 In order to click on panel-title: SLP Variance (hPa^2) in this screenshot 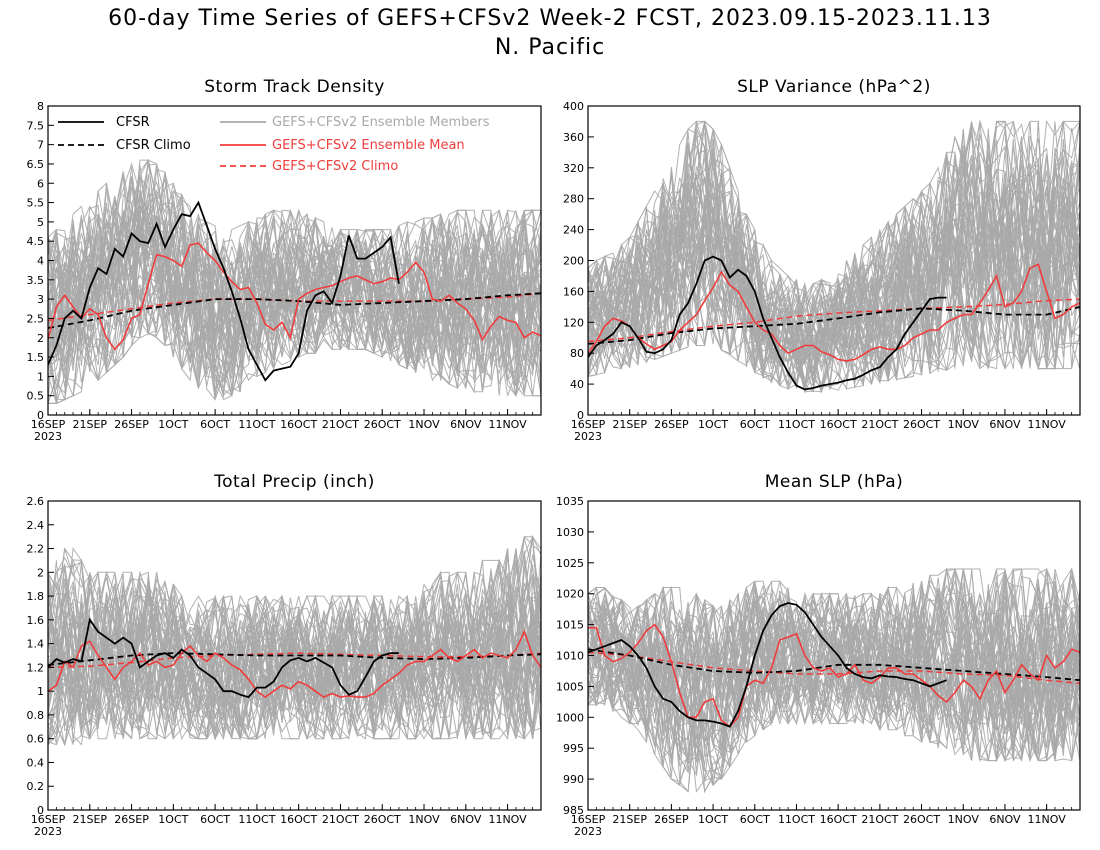, I will do `click(834, 87)`.